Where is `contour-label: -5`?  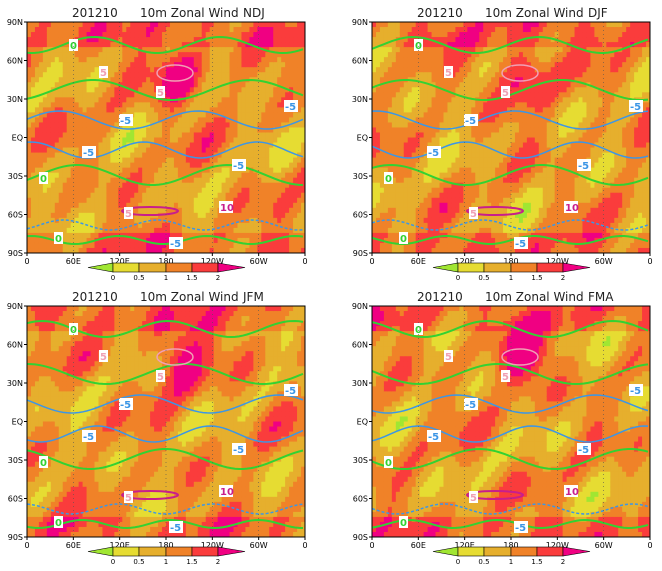
contour-label: -5 is located at coordinates (290, 107).